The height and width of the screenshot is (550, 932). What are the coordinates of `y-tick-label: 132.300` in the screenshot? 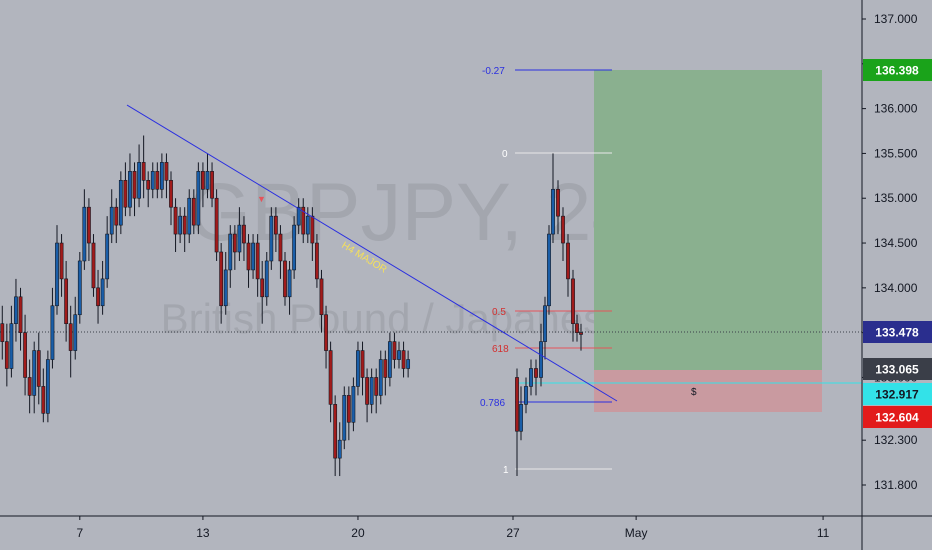 It's located at (896, 440).